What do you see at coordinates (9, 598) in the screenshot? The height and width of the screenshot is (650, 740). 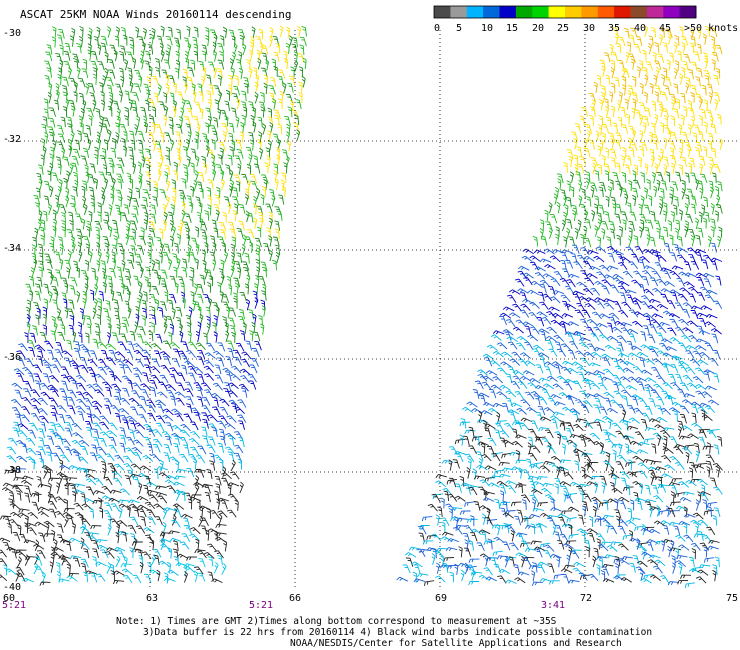 I see `lon-label-60: 60` at bounding box center [9, 598].